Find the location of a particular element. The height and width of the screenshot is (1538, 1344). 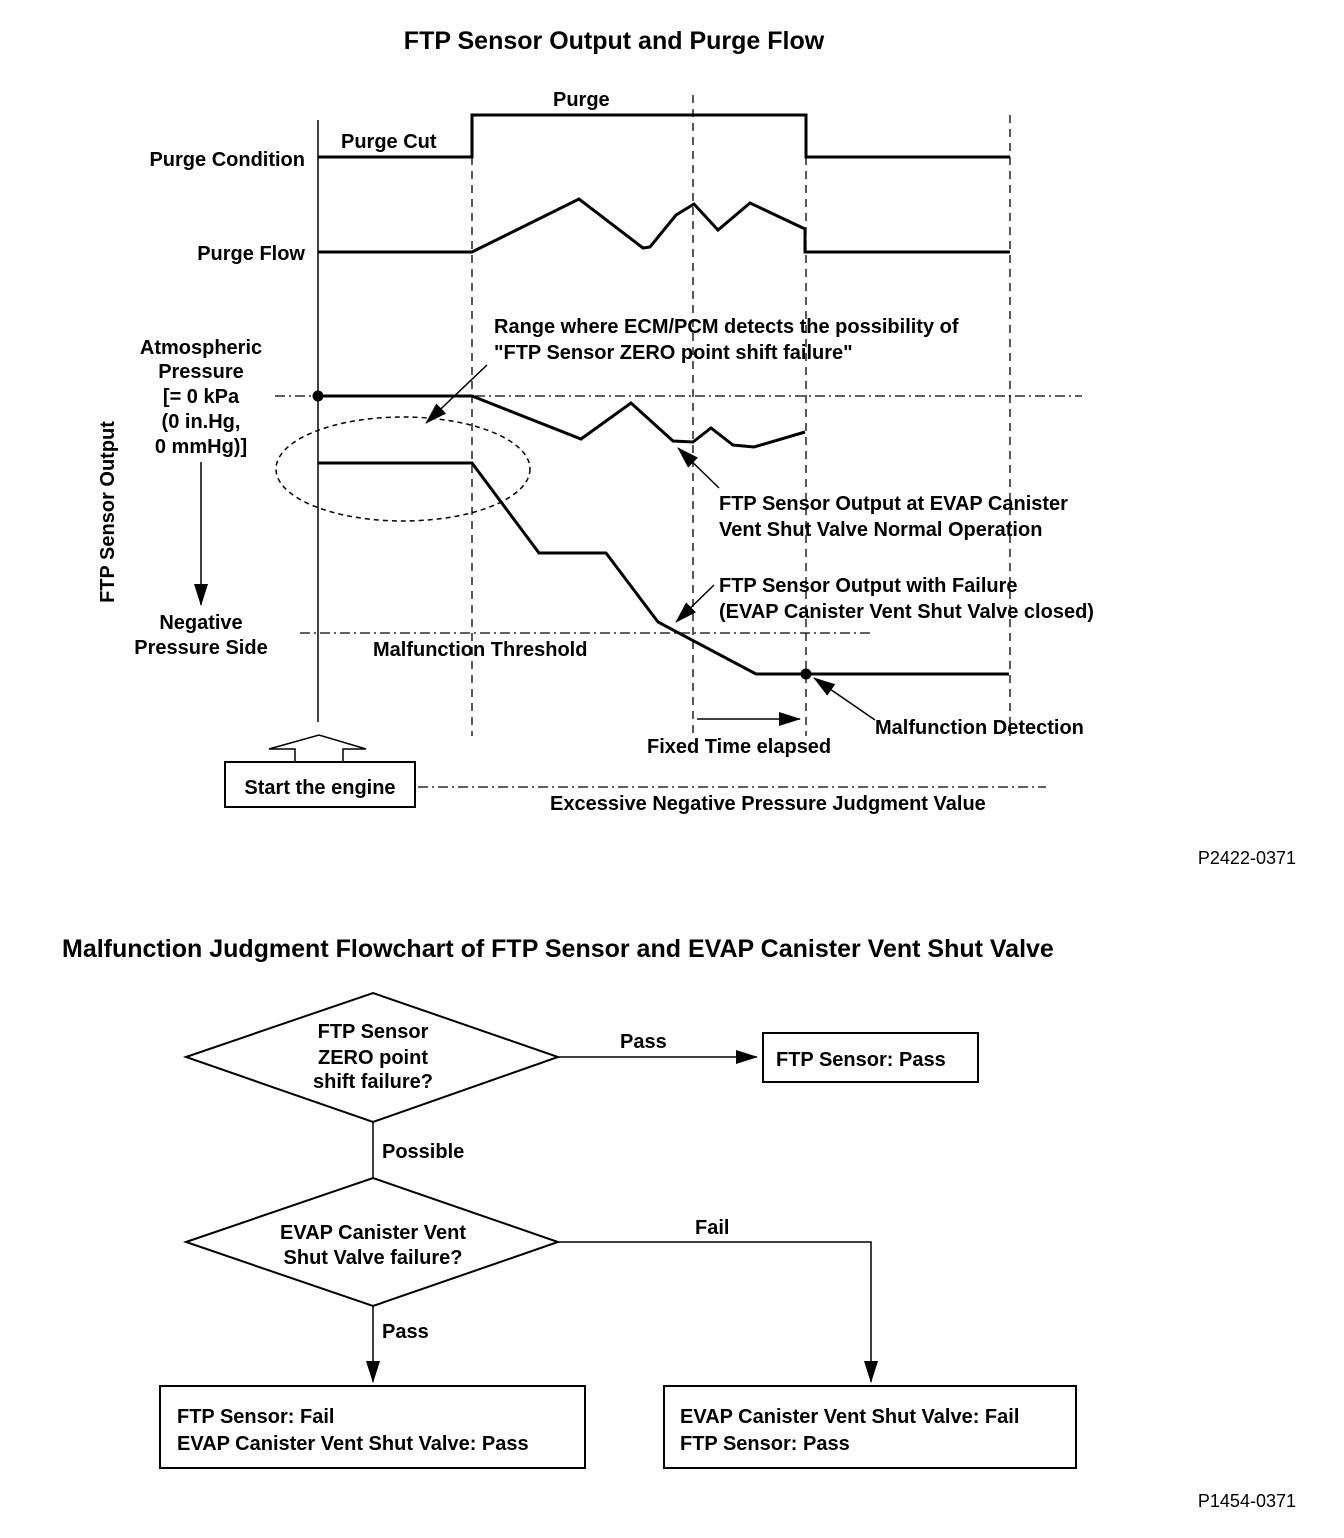

svg-text: Pressure is located at coordinates (201, 372).